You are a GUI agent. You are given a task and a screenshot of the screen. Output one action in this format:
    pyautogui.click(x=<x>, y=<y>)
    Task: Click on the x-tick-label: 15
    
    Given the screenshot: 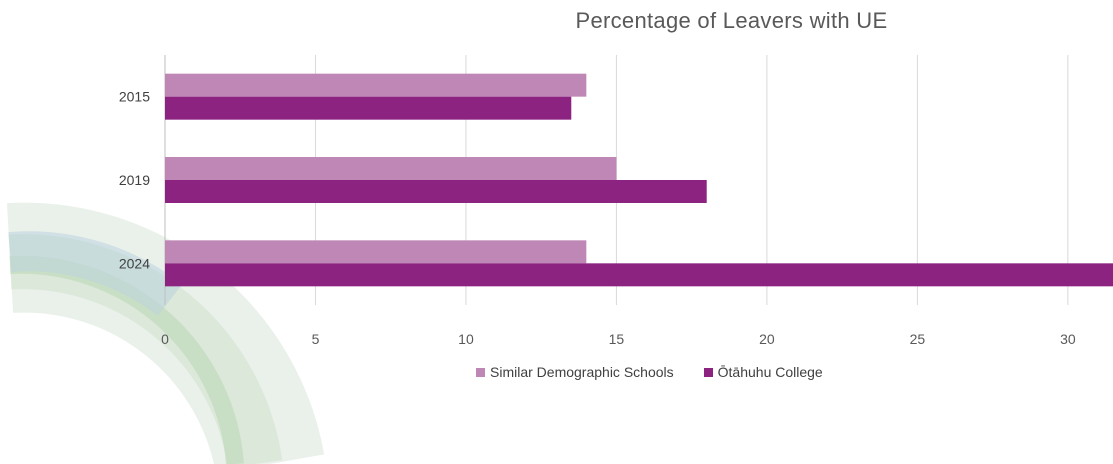 What is the action you would take?
    pyautogui.click(x=617, y=339)
    